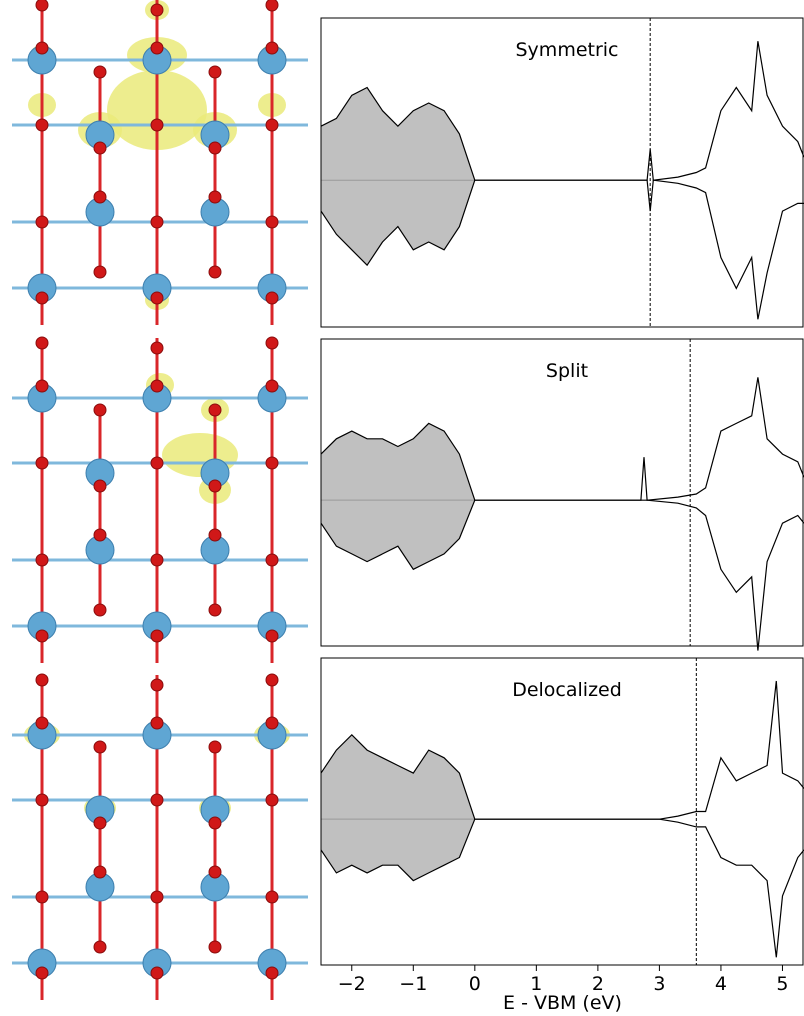 Image resolution: width=804 pixels, height=1016 pixels. Describe the element at coordinates (567, 690) in the screenshot. I see `panel-title: Delocalized` at that location.